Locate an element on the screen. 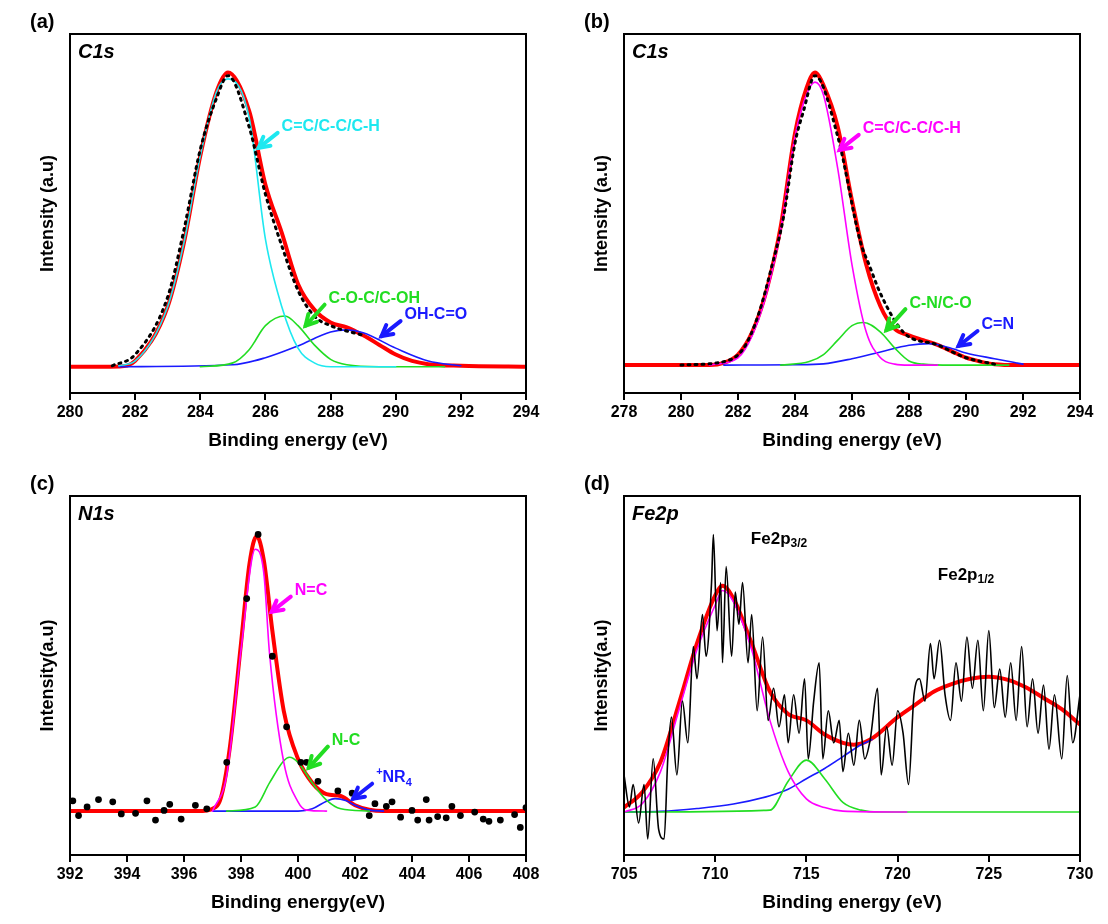  x-tick-label: 396 is located at coordinates (184, 874).